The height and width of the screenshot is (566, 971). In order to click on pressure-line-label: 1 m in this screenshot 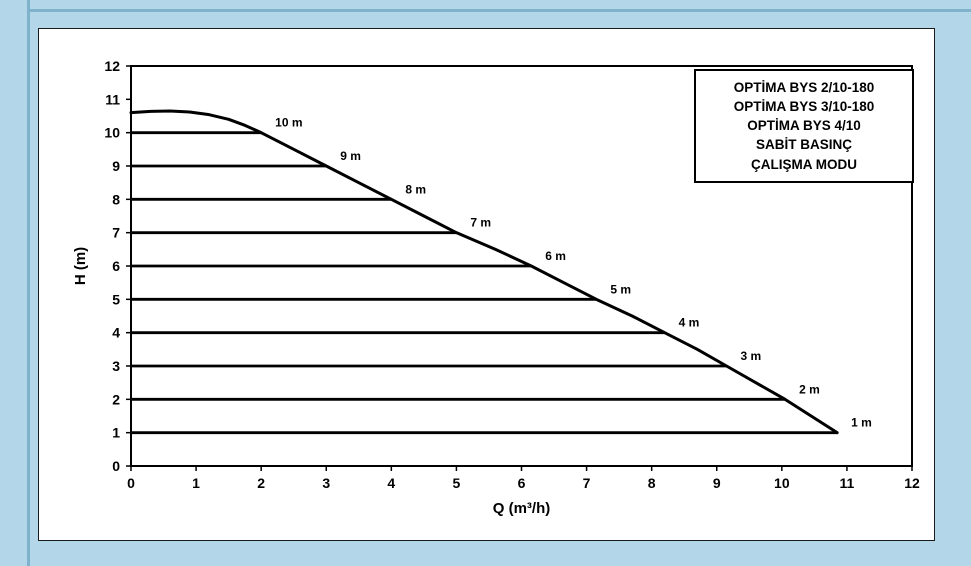, I will do `click(861, 423)`.